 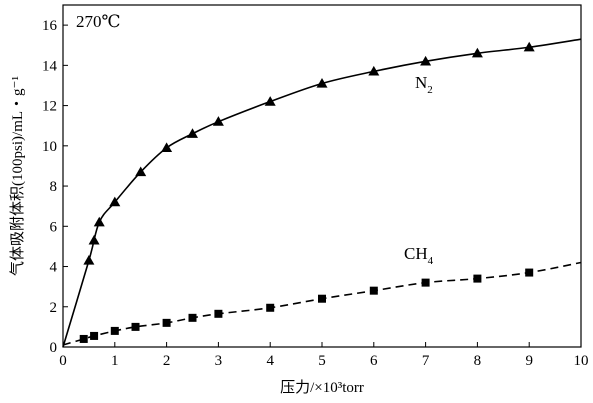 What do you see at coordinates (115, 361) in the screenshot?
I see `x-tick-label: 1` at bounding box center [115, 361].